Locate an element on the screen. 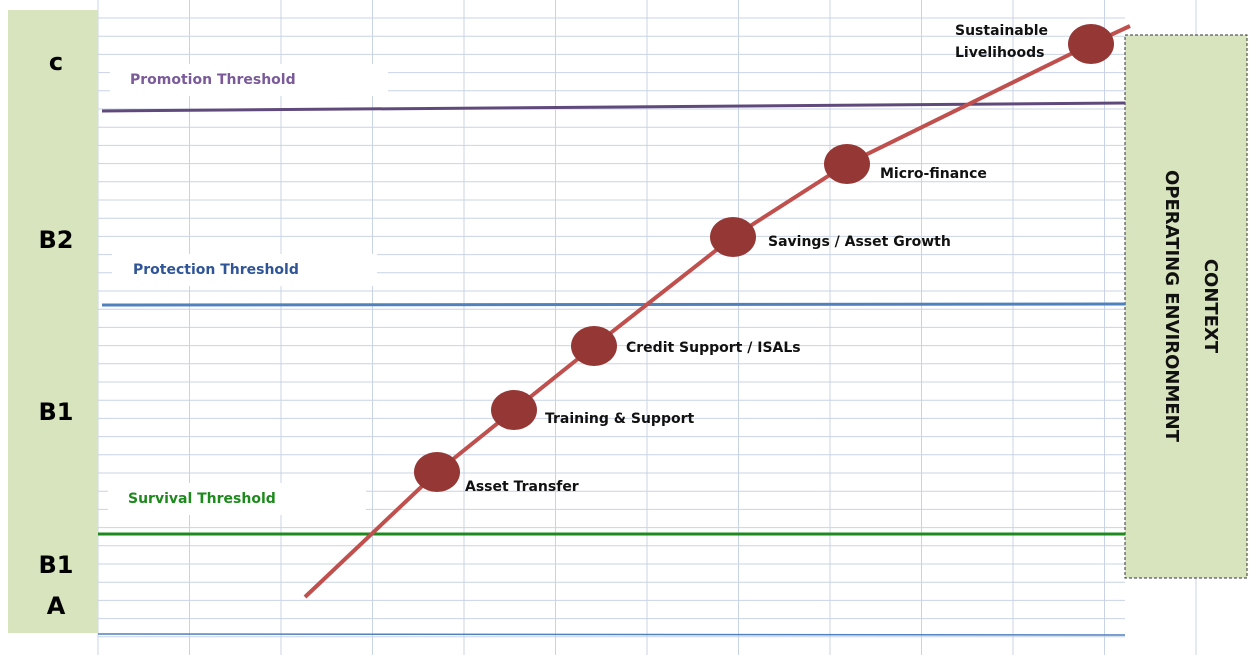 This screenshot has height=655, width=1249. node-label: Training & Support is located at coordinates (619, 419).